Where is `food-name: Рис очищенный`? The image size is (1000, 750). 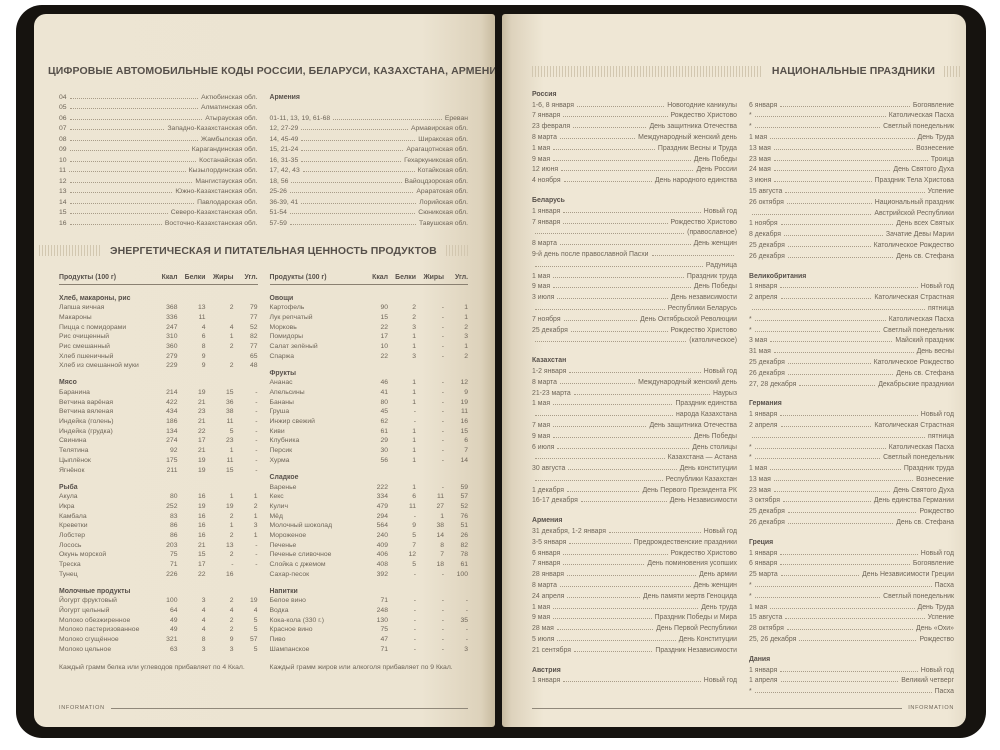 food-name: Рис очищенный is located at coordinates (84, 337).